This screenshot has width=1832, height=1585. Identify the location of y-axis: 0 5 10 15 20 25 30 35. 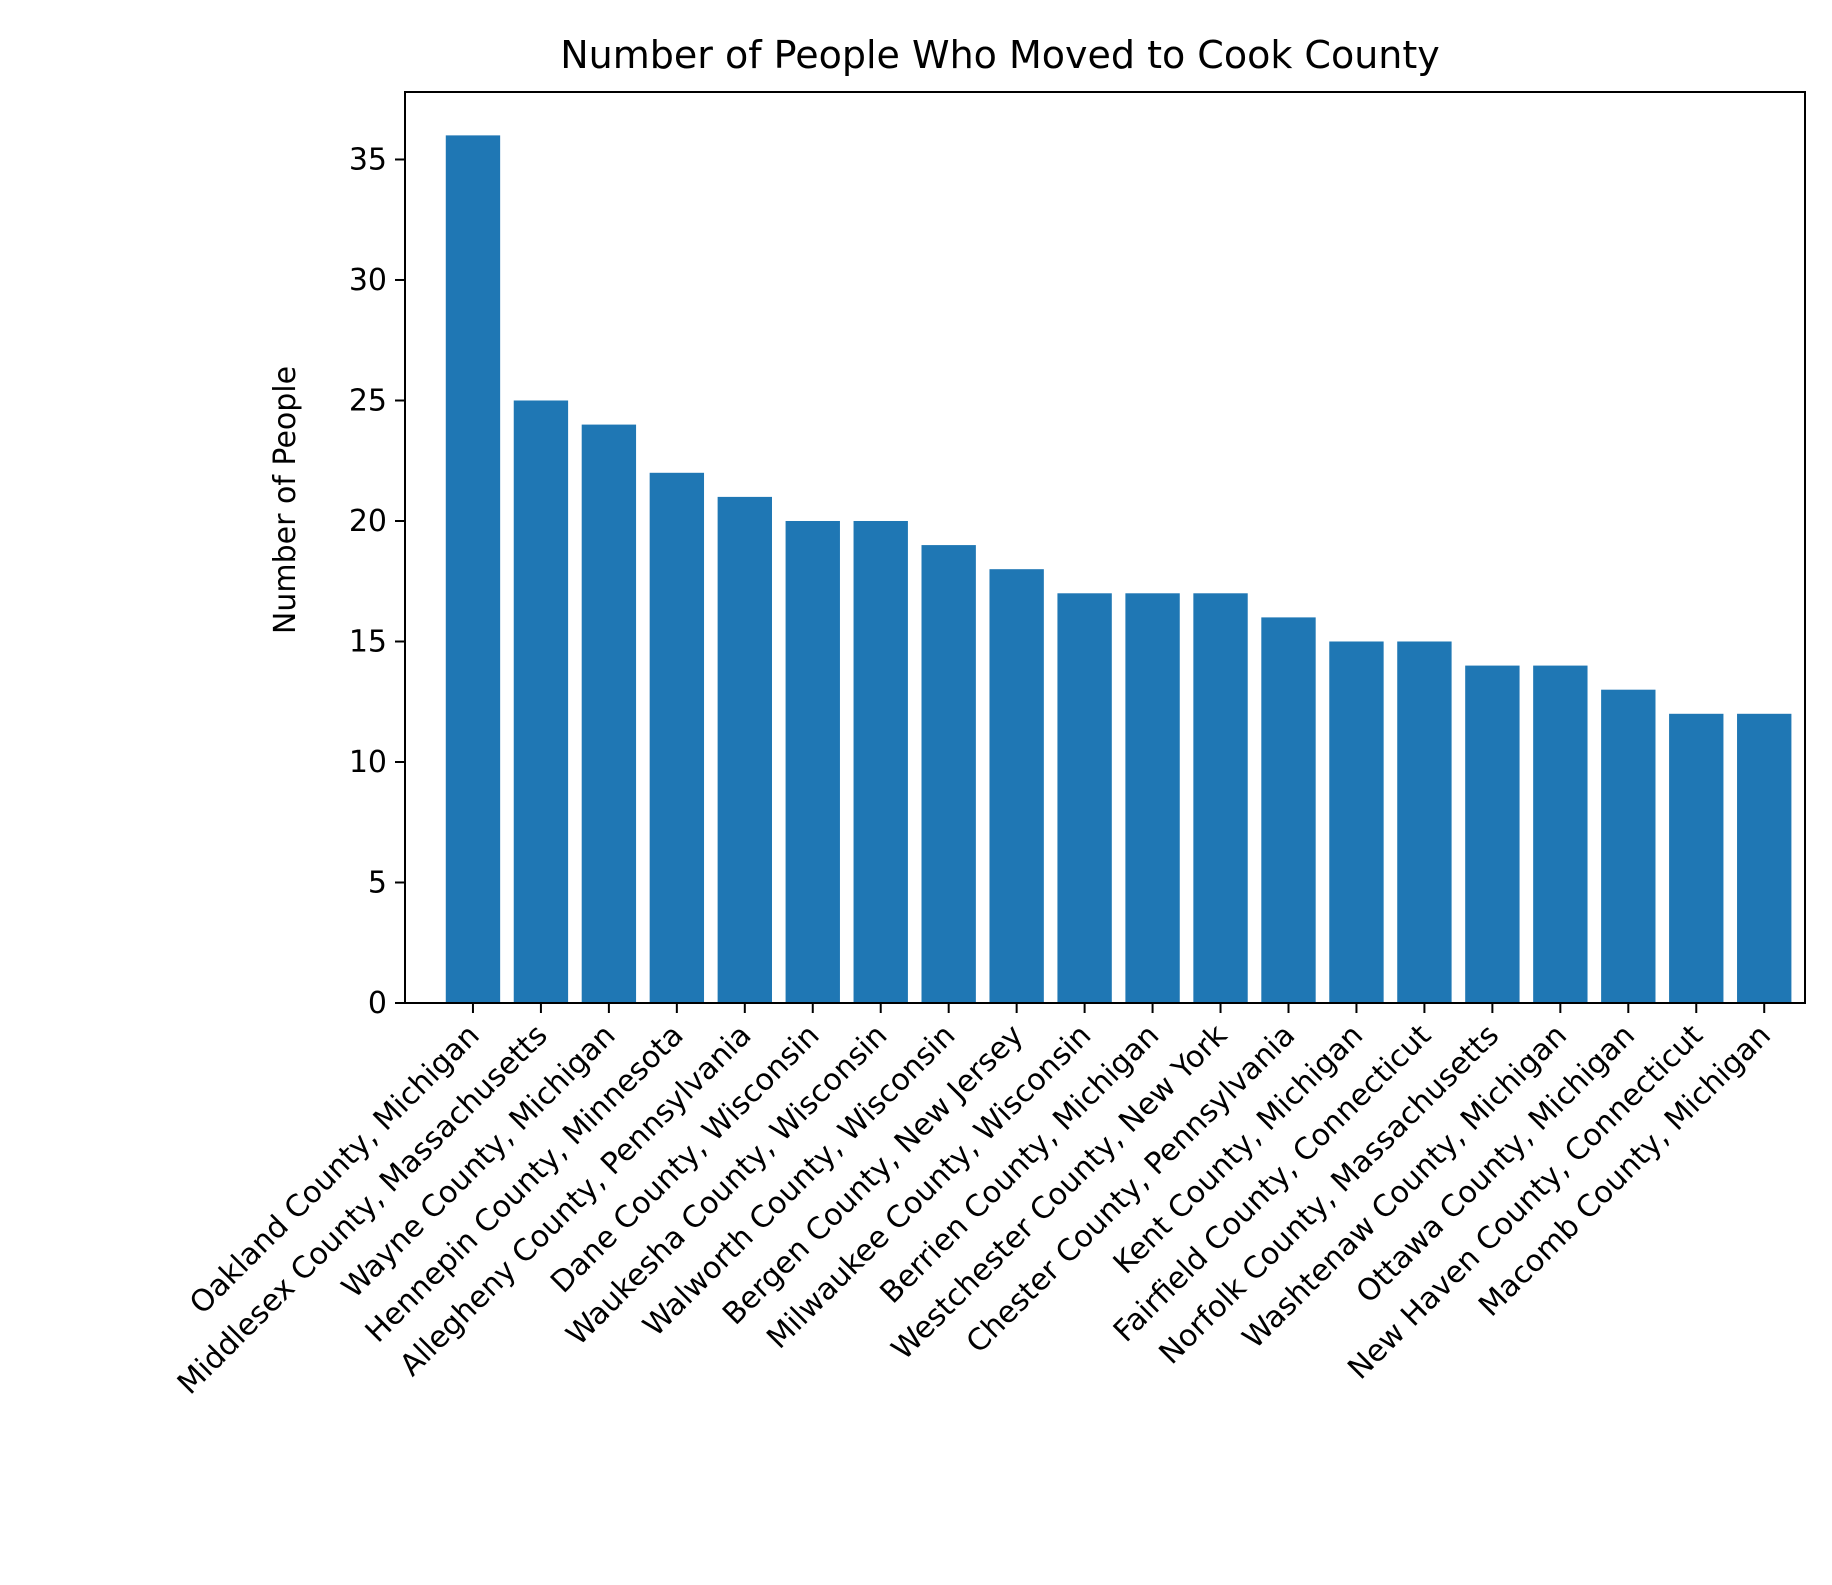
(377, 581).